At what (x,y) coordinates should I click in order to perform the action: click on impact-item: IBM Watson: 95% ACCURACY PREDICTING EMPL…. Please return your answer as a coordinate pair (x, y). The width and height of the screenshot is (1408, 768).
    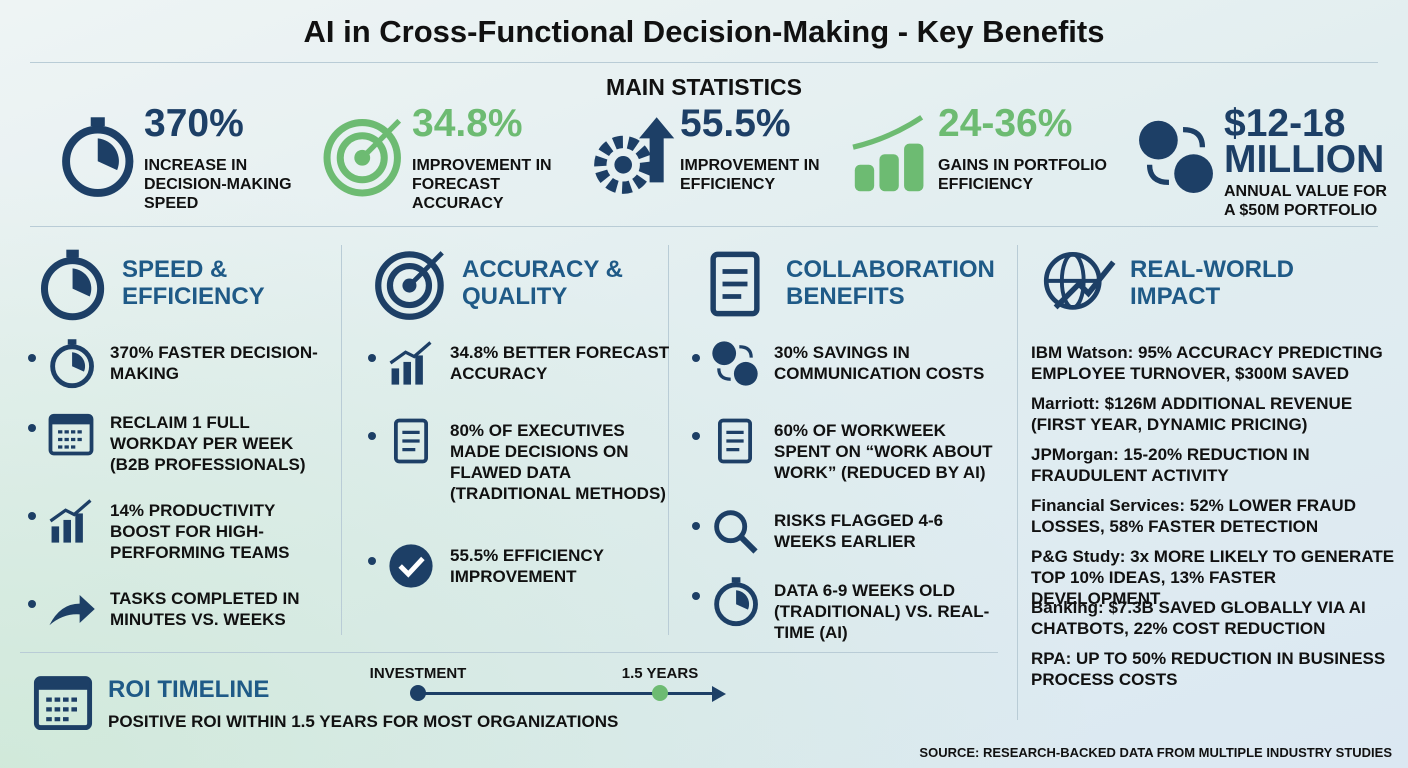
    Looking at the image, I should click on (1207, 363).